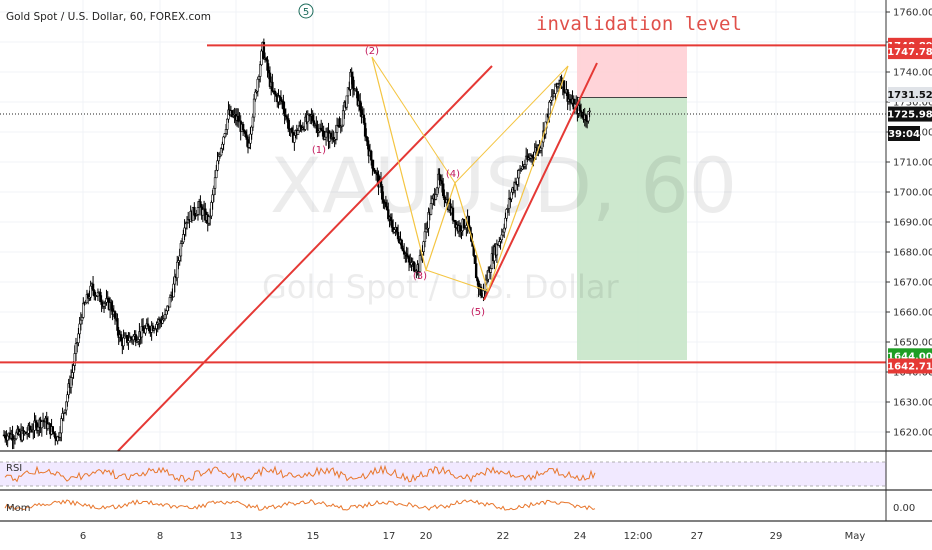 The height and width of the screenshot is (550, 932). Describe the element at coordinates (391, 160) in the screenshot. I see `wave-labels: (1) (2) (3) (4) (5) 5` at that location.